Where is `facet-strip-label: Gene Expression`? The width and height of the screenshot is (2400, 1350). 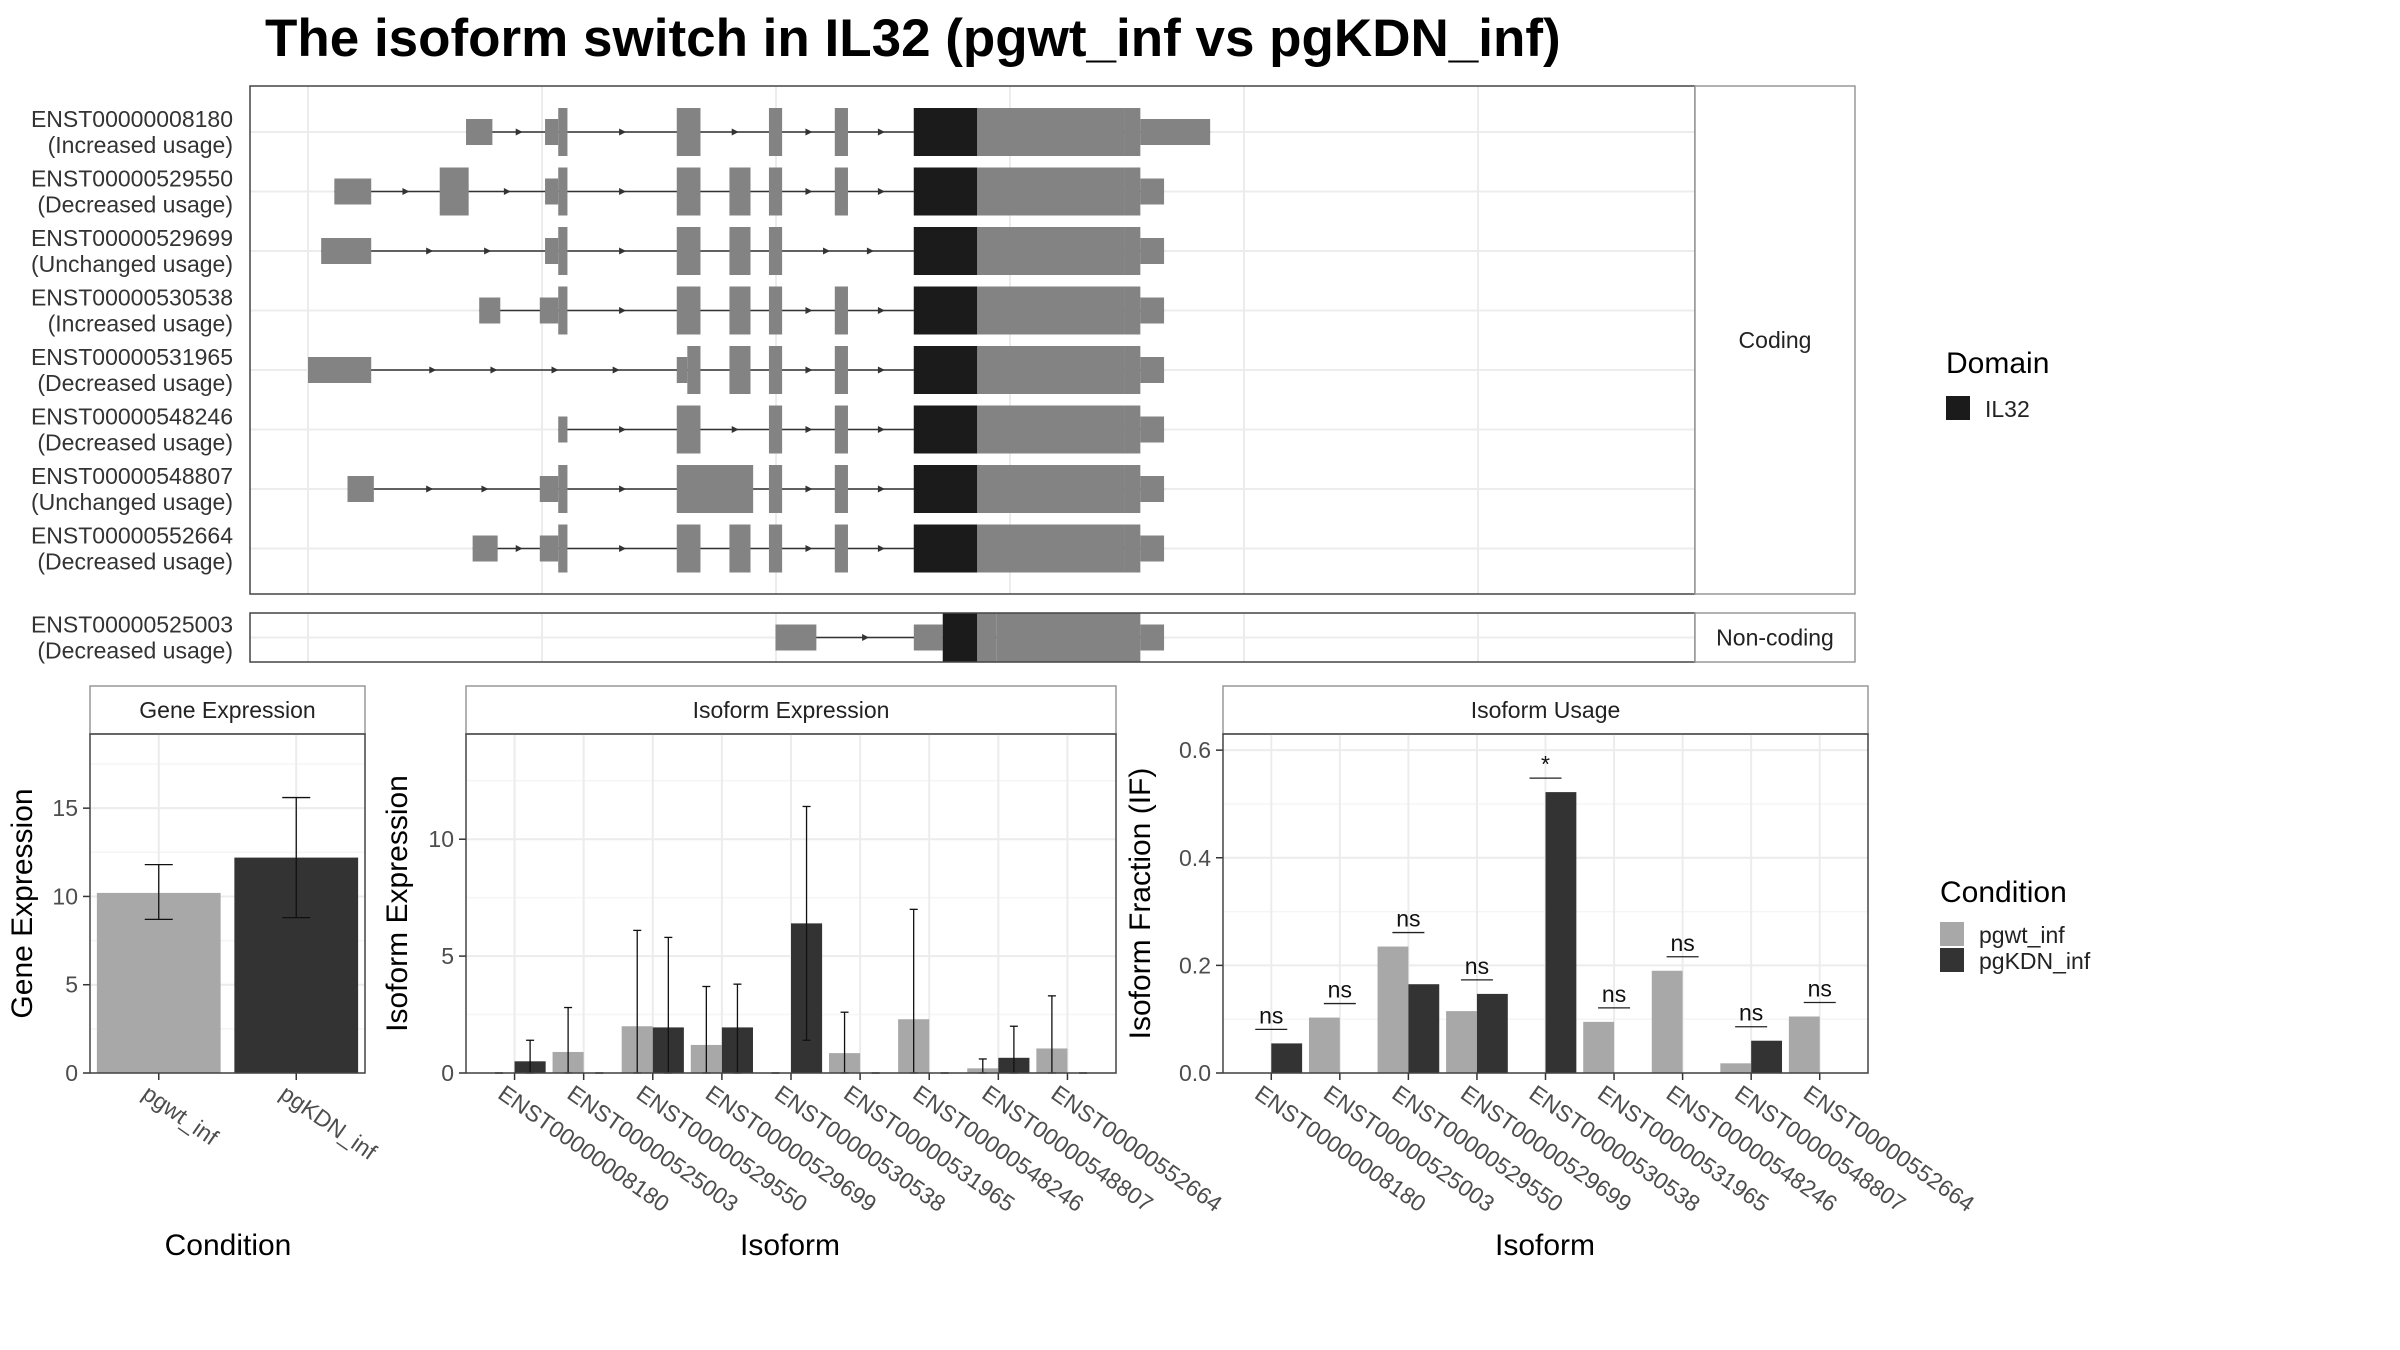
facet-strip-label: Gene Expression is located at coordinates (227, 710).